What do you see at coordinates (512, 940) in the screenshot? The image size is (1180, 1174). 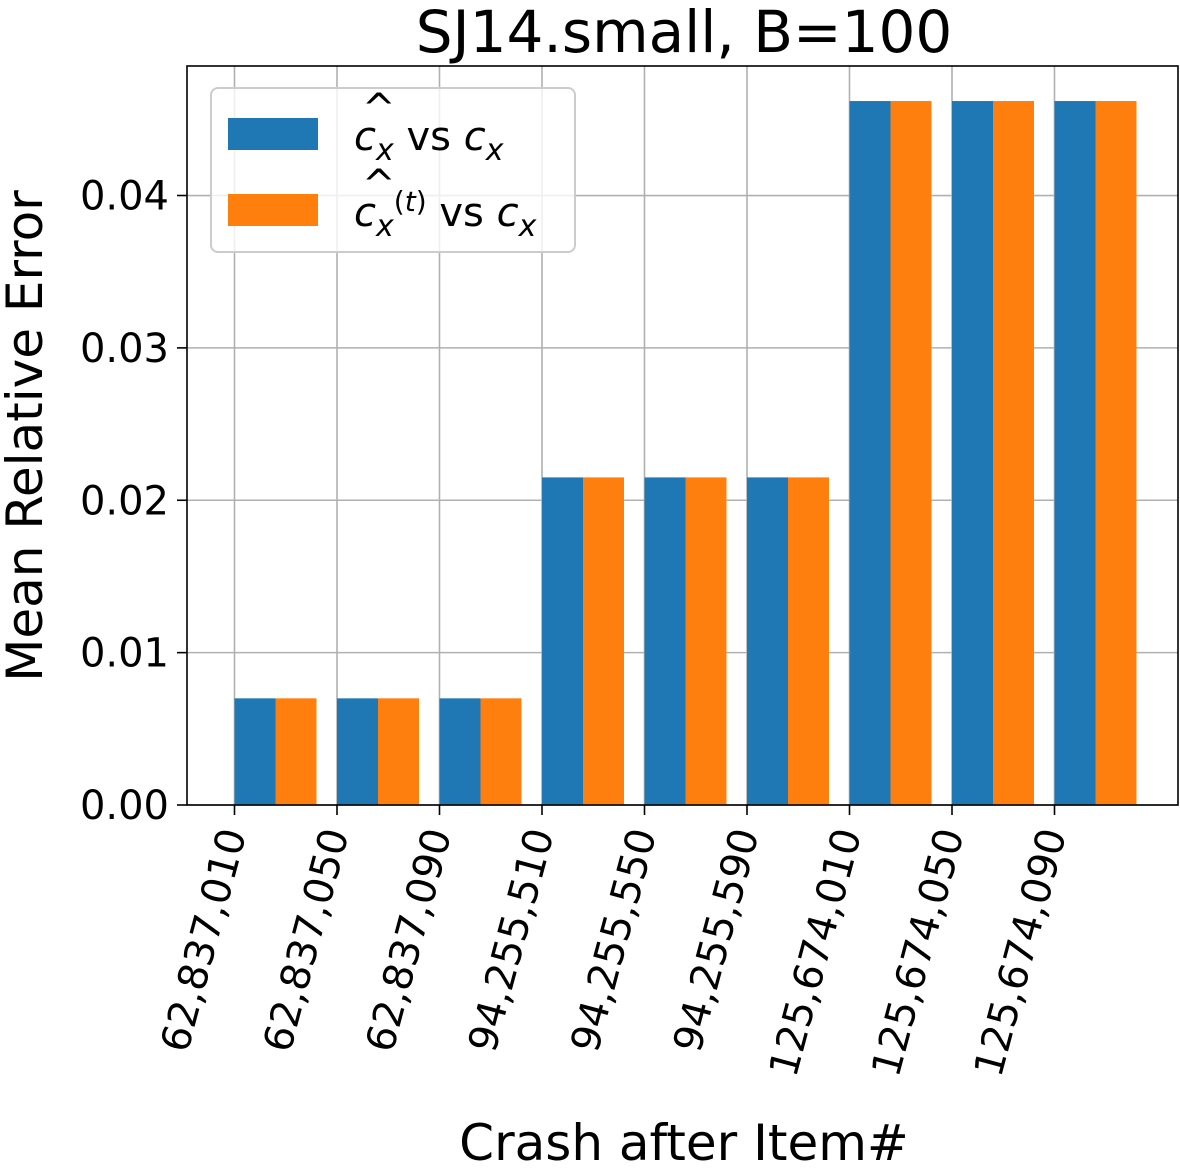 I see `x-tick-label: 94,255,510` at bounding box center [512, 940].